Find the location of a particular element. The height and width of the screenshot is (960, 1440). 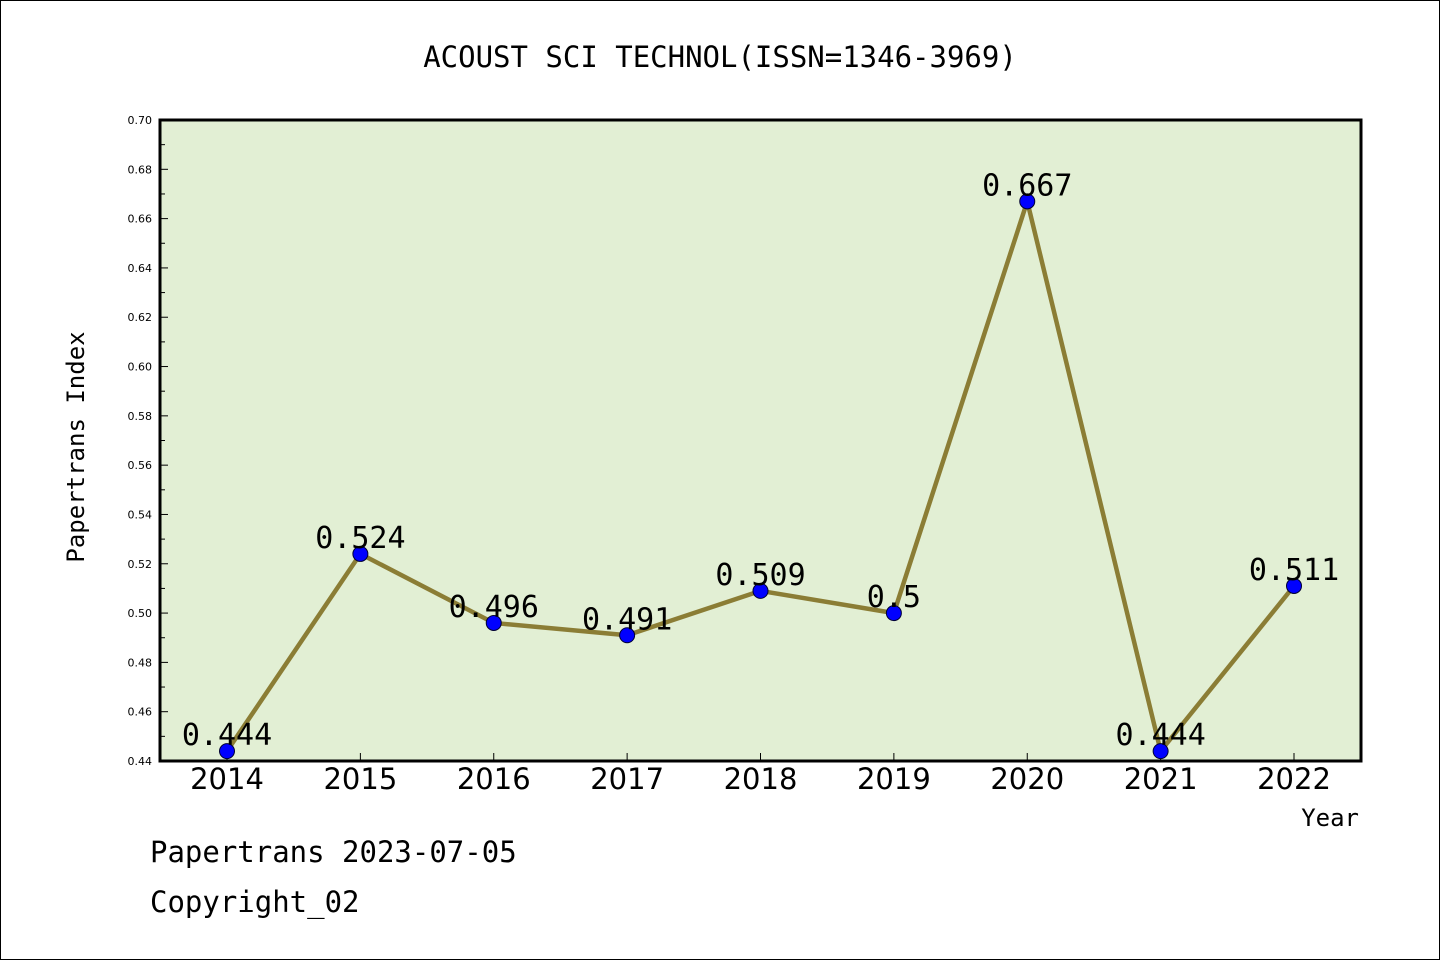

y-tick-label: 0.66 is located at coordinates (140, 219).